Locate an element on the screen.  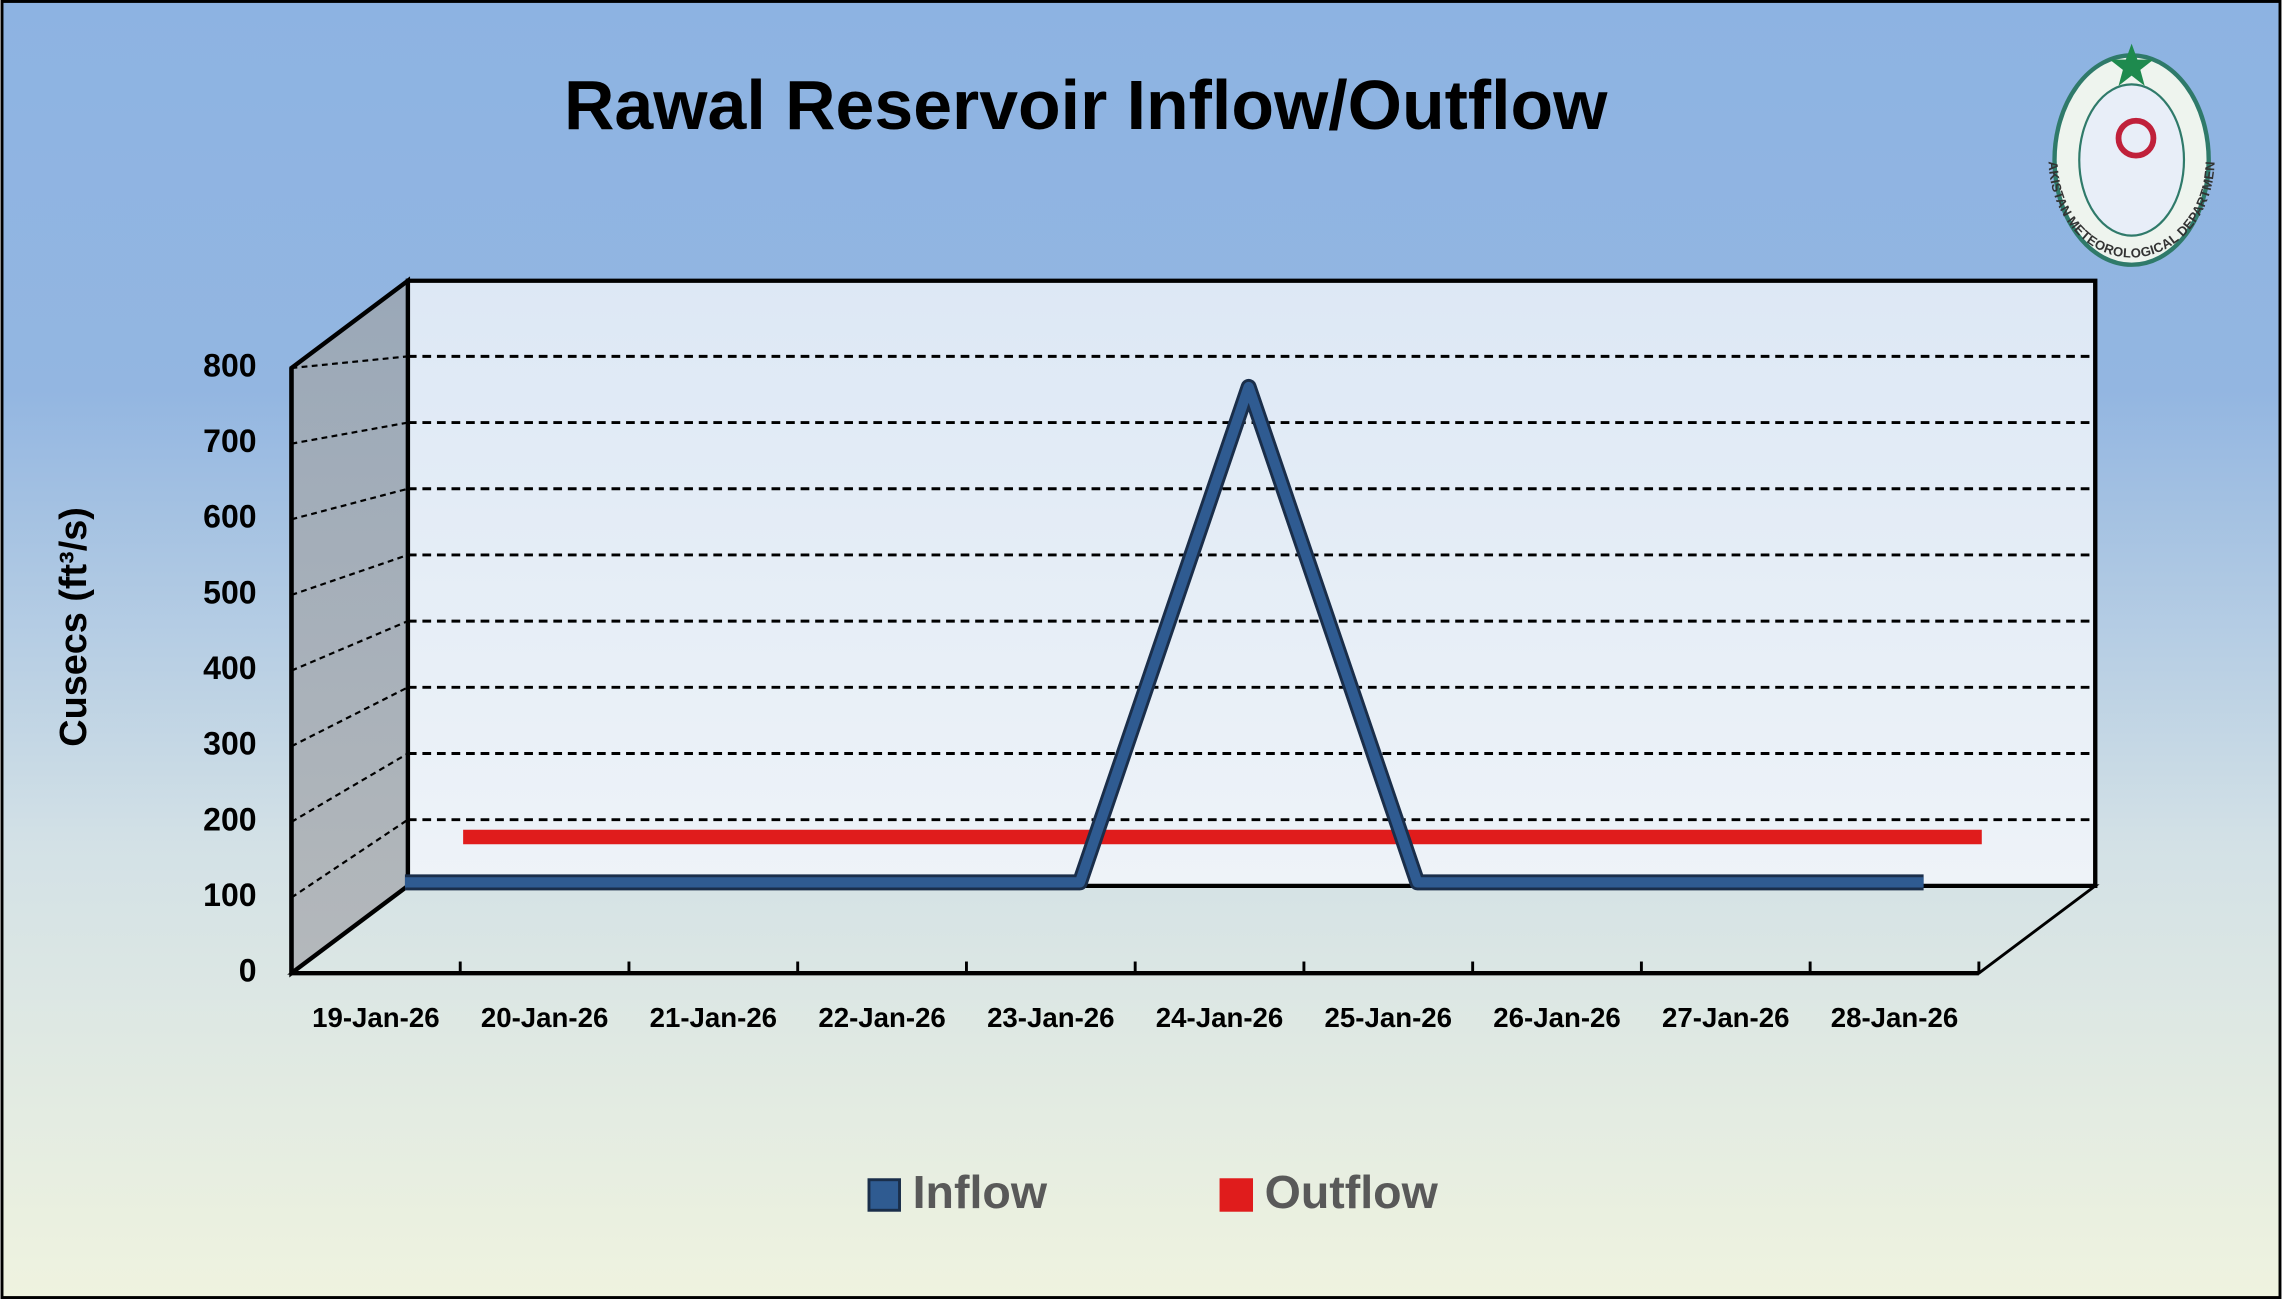
x-tick-label: 25-Jan-26 is located at coordinates (1388, 1017).